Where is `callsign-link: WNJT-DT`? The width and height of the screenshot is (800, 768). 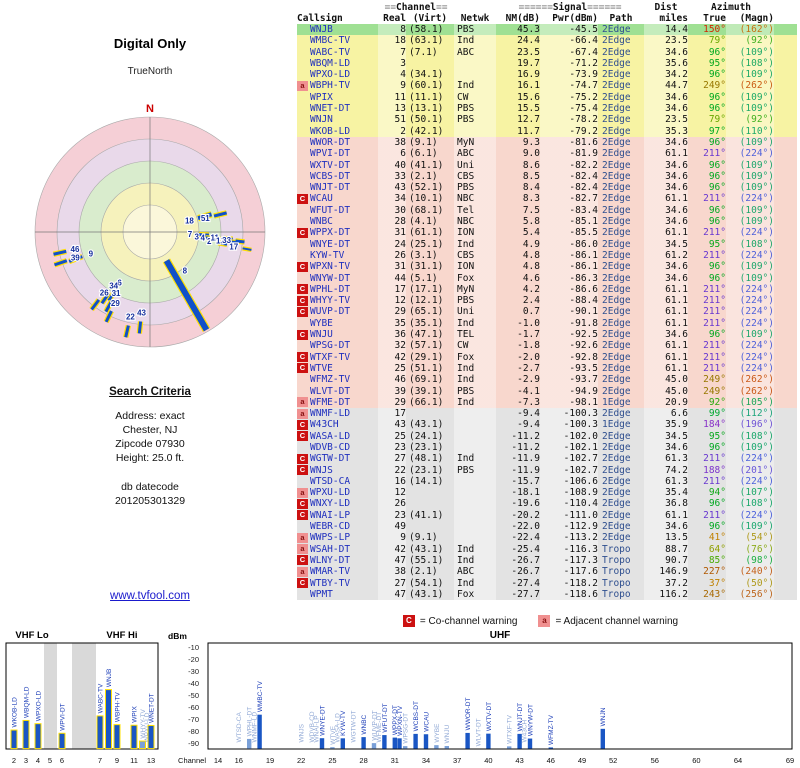
callsign-link: WNJT-DT is located at coordinates (330, 188).